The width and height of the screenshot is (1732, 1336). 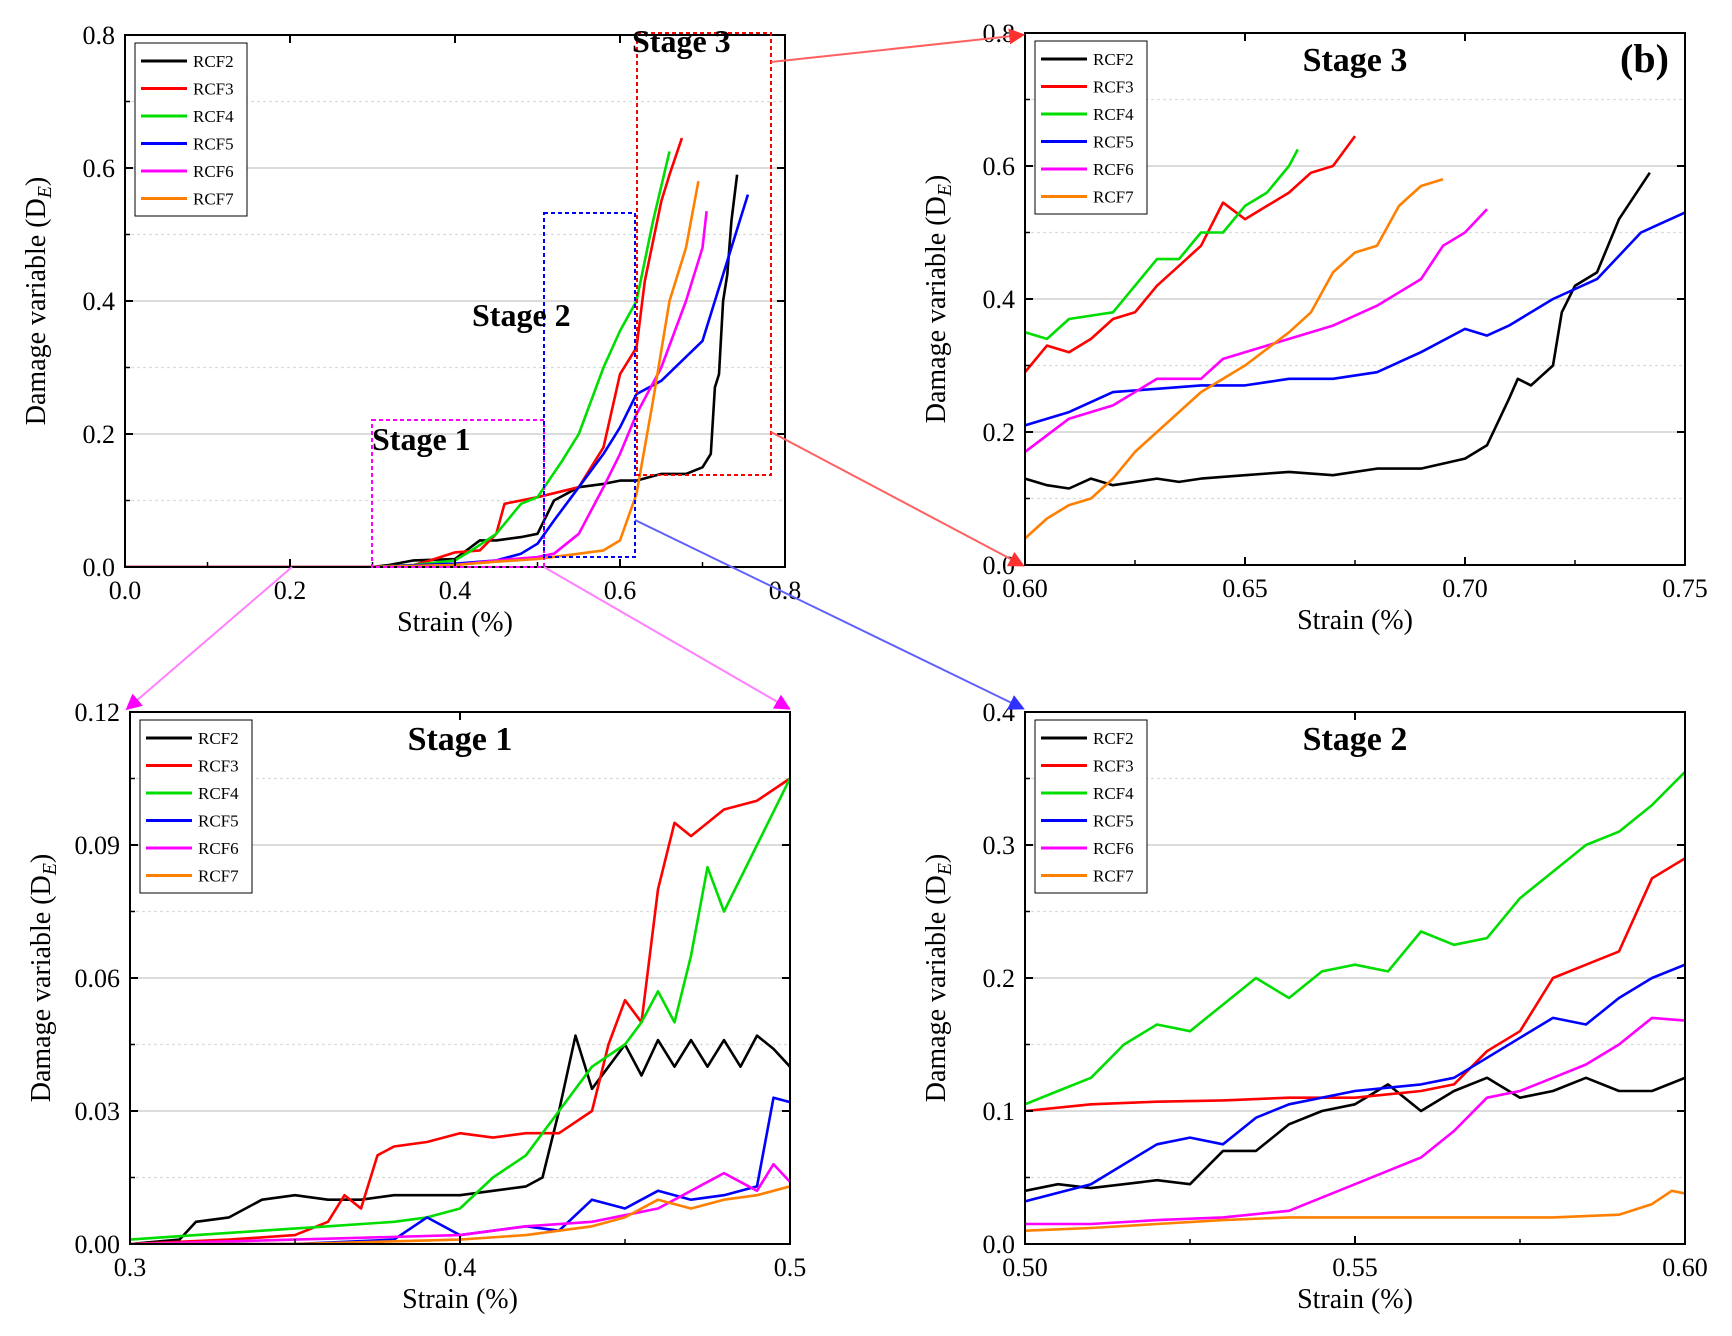 What do you see at coordinates (98, 845) in the screenshot?
I see `y-tick-label: 0.09` at bounding box center [98, 845].